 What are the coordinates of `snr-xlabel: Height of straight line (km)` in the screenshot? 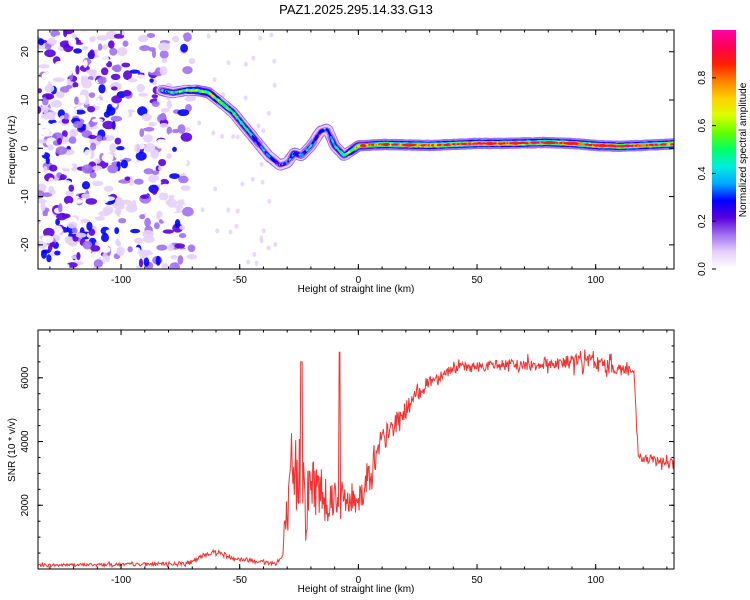 It's located at (356, 589).